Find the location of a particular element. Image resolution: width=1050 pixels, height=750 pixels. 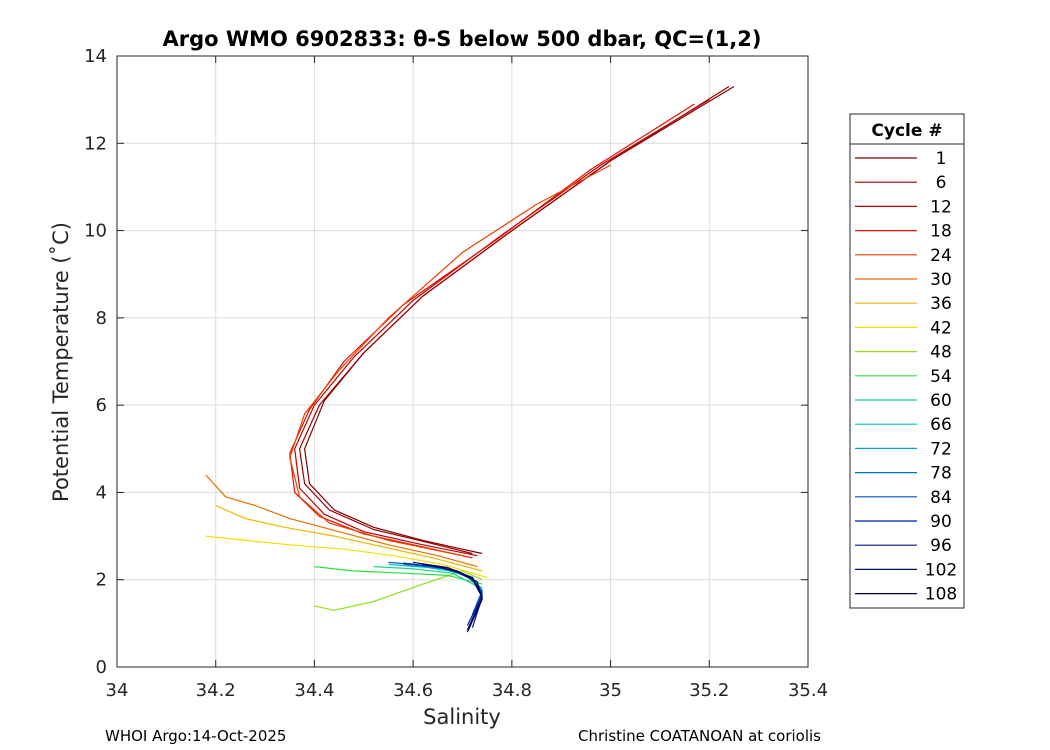

legend-label: 102 is located at coordinates (941, 570).